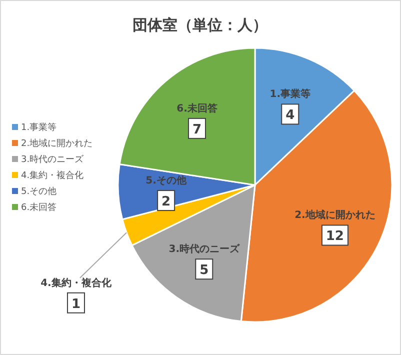  I want to click on legend-label: 4.集約・複合化, so click(52, 175).